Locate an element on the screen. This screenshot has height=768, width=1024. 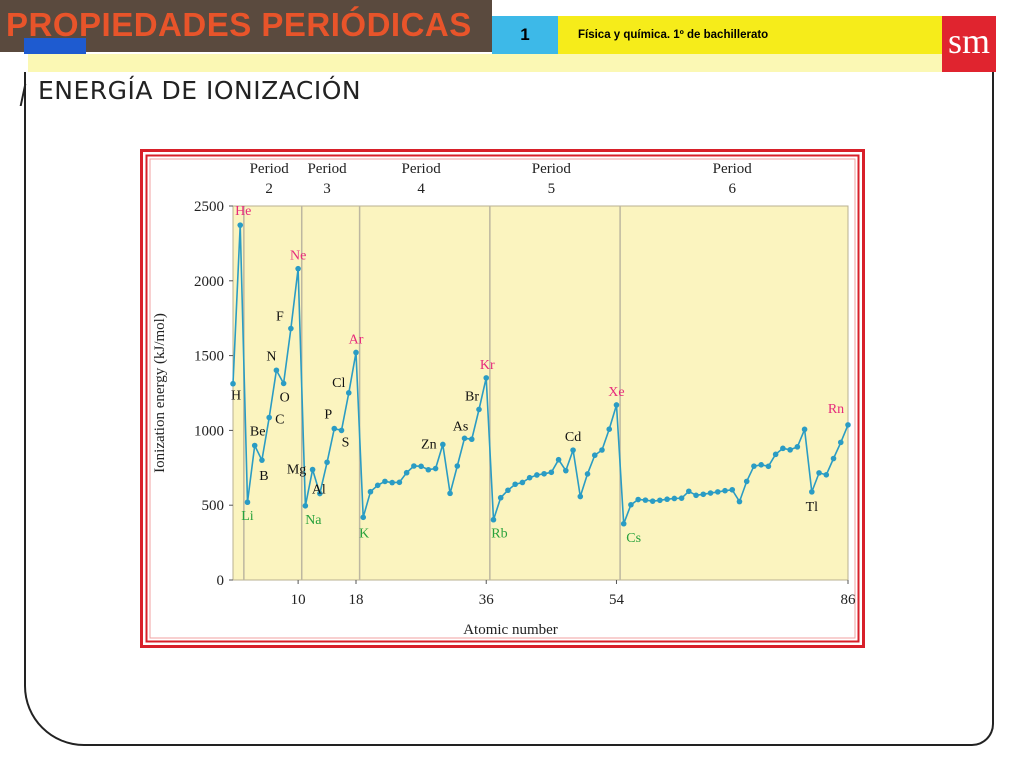
element-label: S is located at coordinates (346, 442).